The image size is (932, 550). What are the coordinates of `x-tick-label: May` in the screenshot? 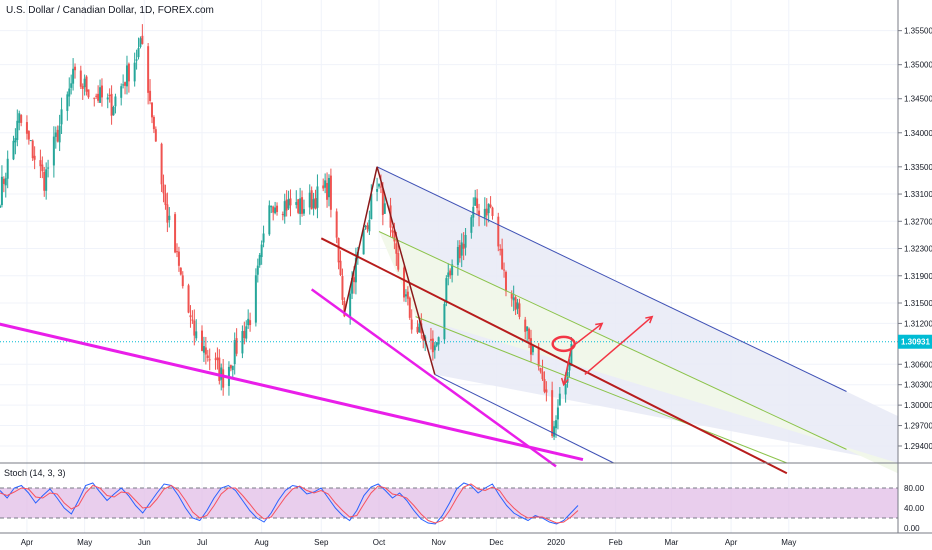 It's located at (788, 542).